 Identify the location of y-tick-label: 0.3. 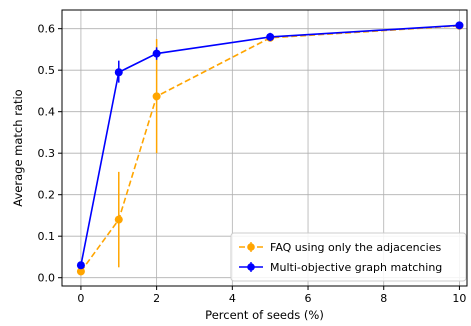
(47, 153).